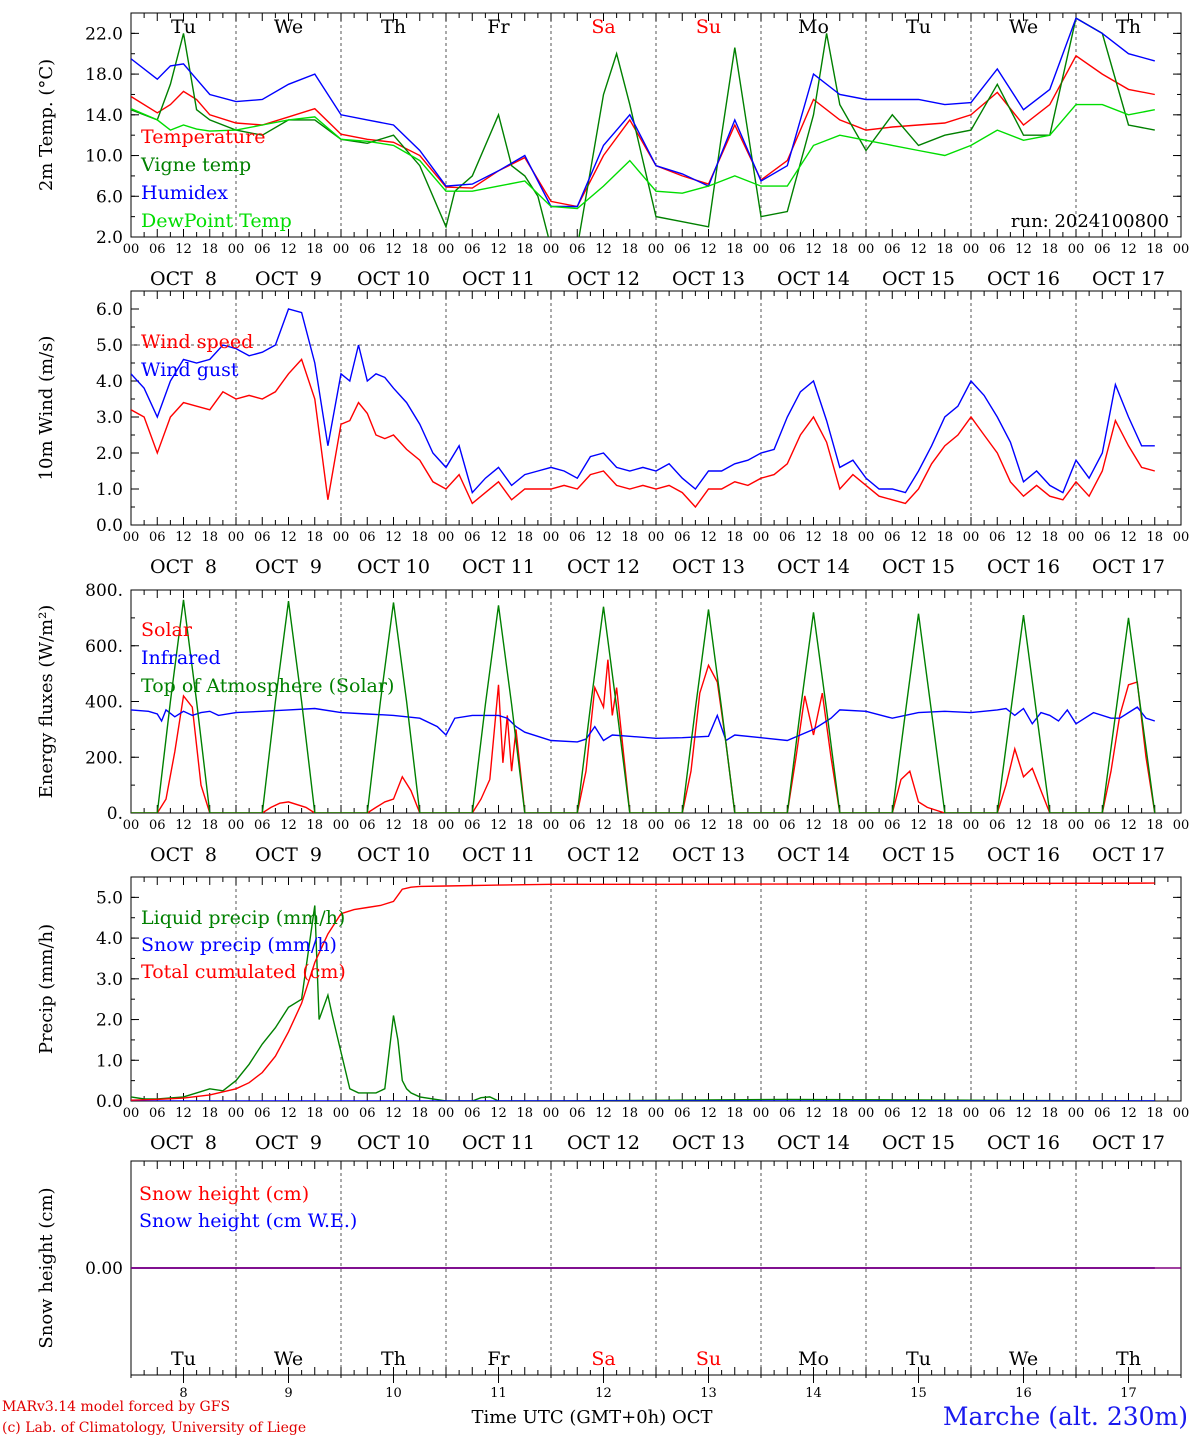 The image size is (1194, 1440). What do you see at coordinates (197, 342) in the screenshot?
I see `legend-entry: Wind speed` at bounding box center [197, 342].